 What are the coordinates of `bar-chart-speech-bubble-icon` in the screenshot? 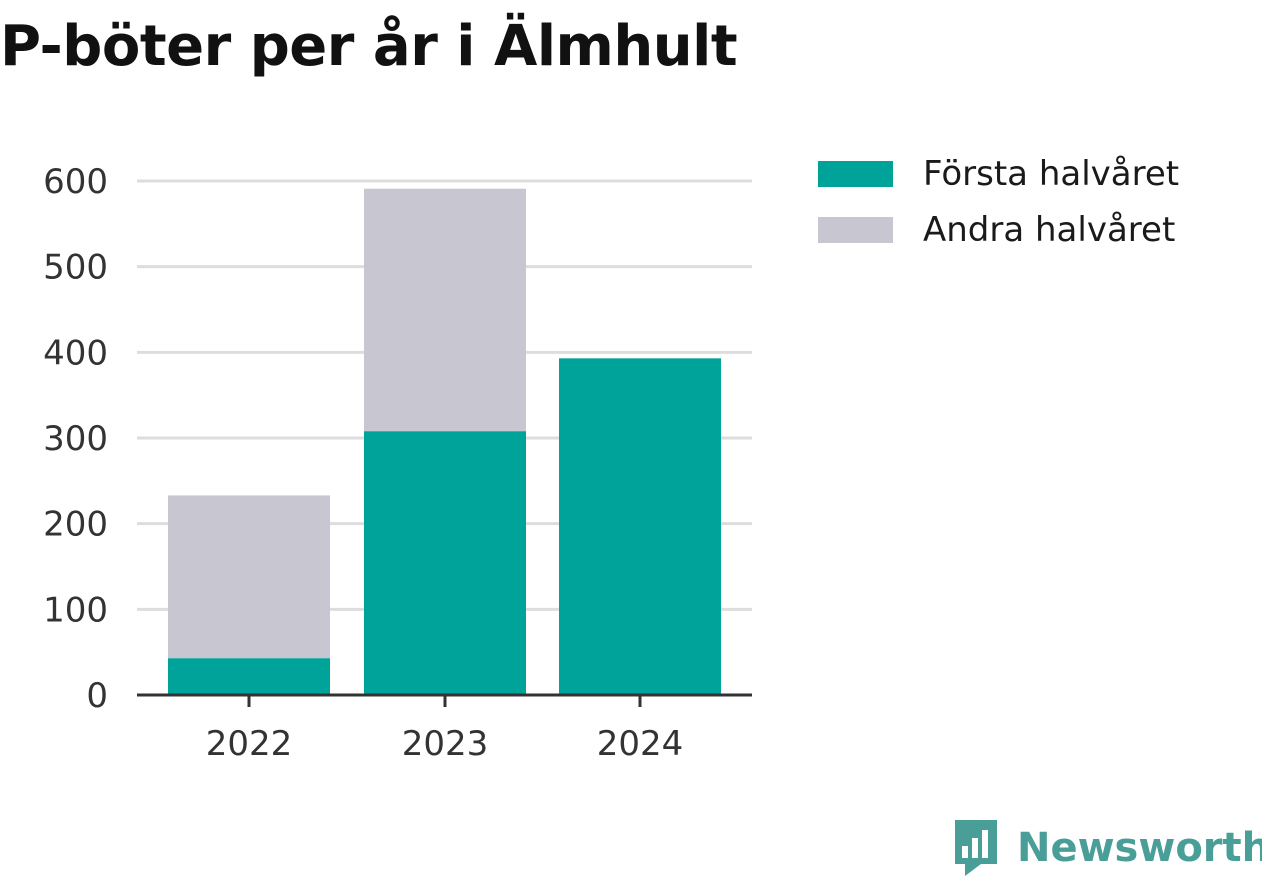 It's located at (976, 848).